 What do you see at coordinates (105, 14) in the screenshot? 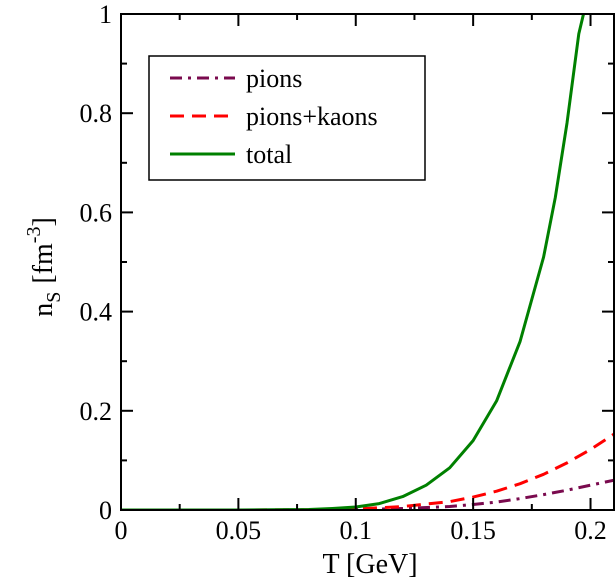
I see `y-tick-label: 1` at bounding box center [105, 14].